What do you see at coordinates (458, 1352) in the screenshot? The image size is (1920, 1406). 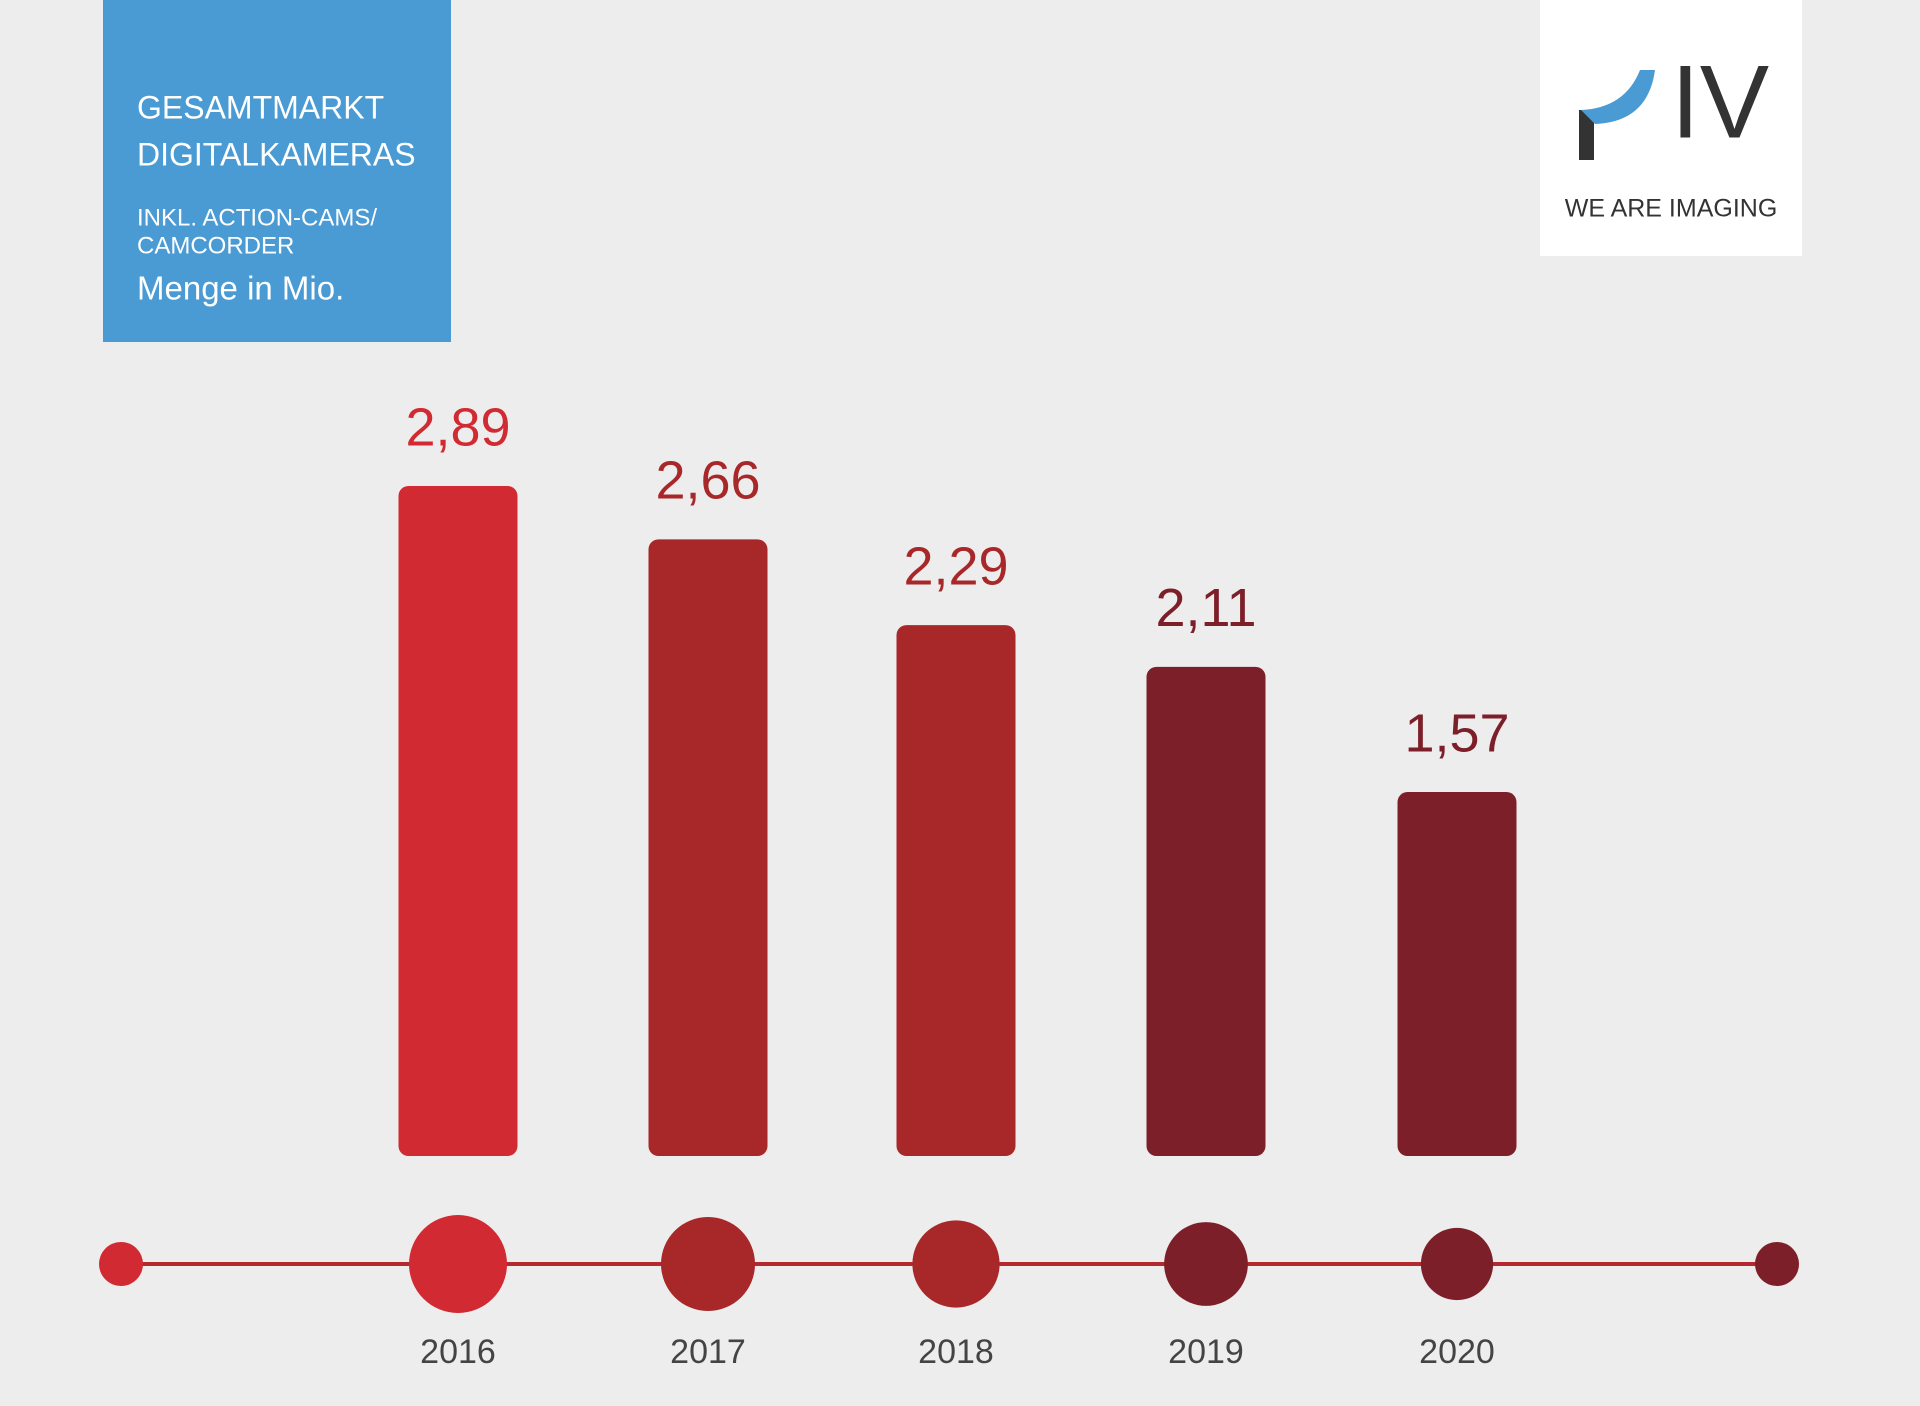 I see `x-tick-label: 2016` at bounding box center [458, 1352].